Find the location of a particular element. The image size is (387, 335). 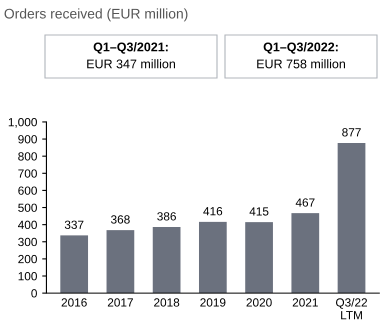

data-label: 467 is located at coordinates (305, 202).